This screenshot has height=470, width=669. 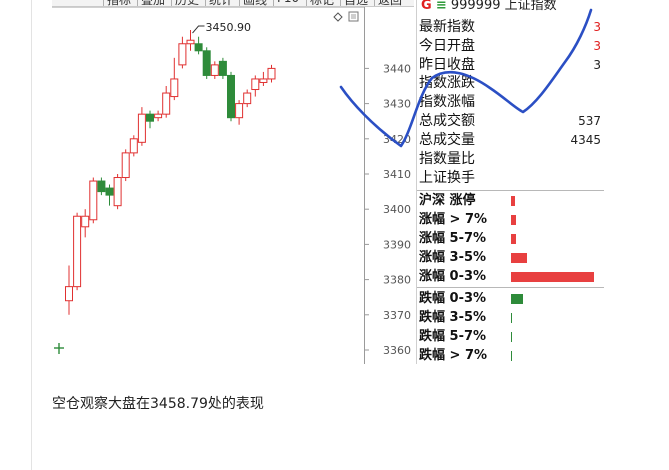 I want to click on distribution-row: 跌幅 0-3%, so click(x=510, y=298).